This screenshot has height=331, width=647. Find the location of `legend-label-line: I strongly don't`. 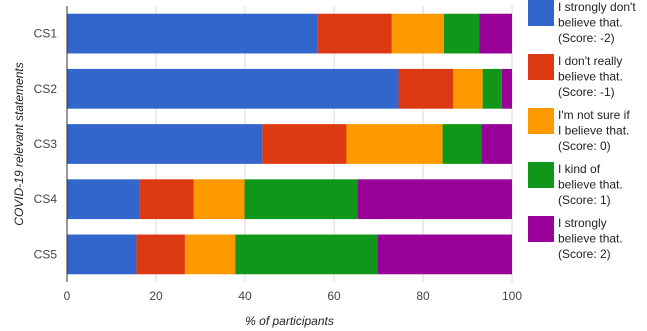

legend-label-line: I strongly don't is located at coordinates (597, 7).